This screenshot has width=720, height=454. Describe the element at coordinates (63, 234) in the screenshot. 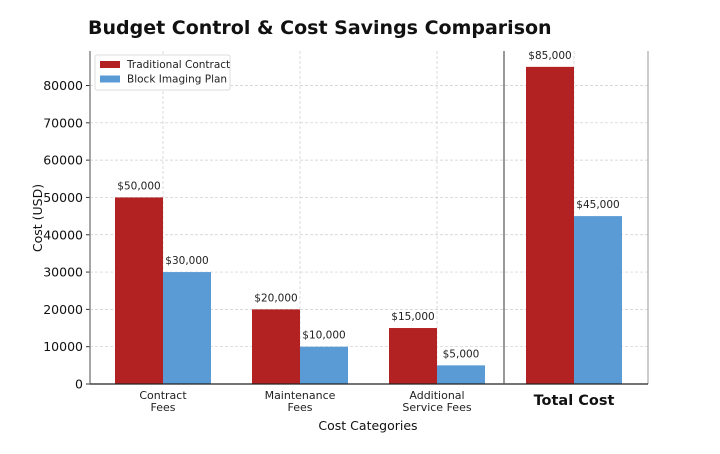

I see `y-tick-label: 40000` at that location.